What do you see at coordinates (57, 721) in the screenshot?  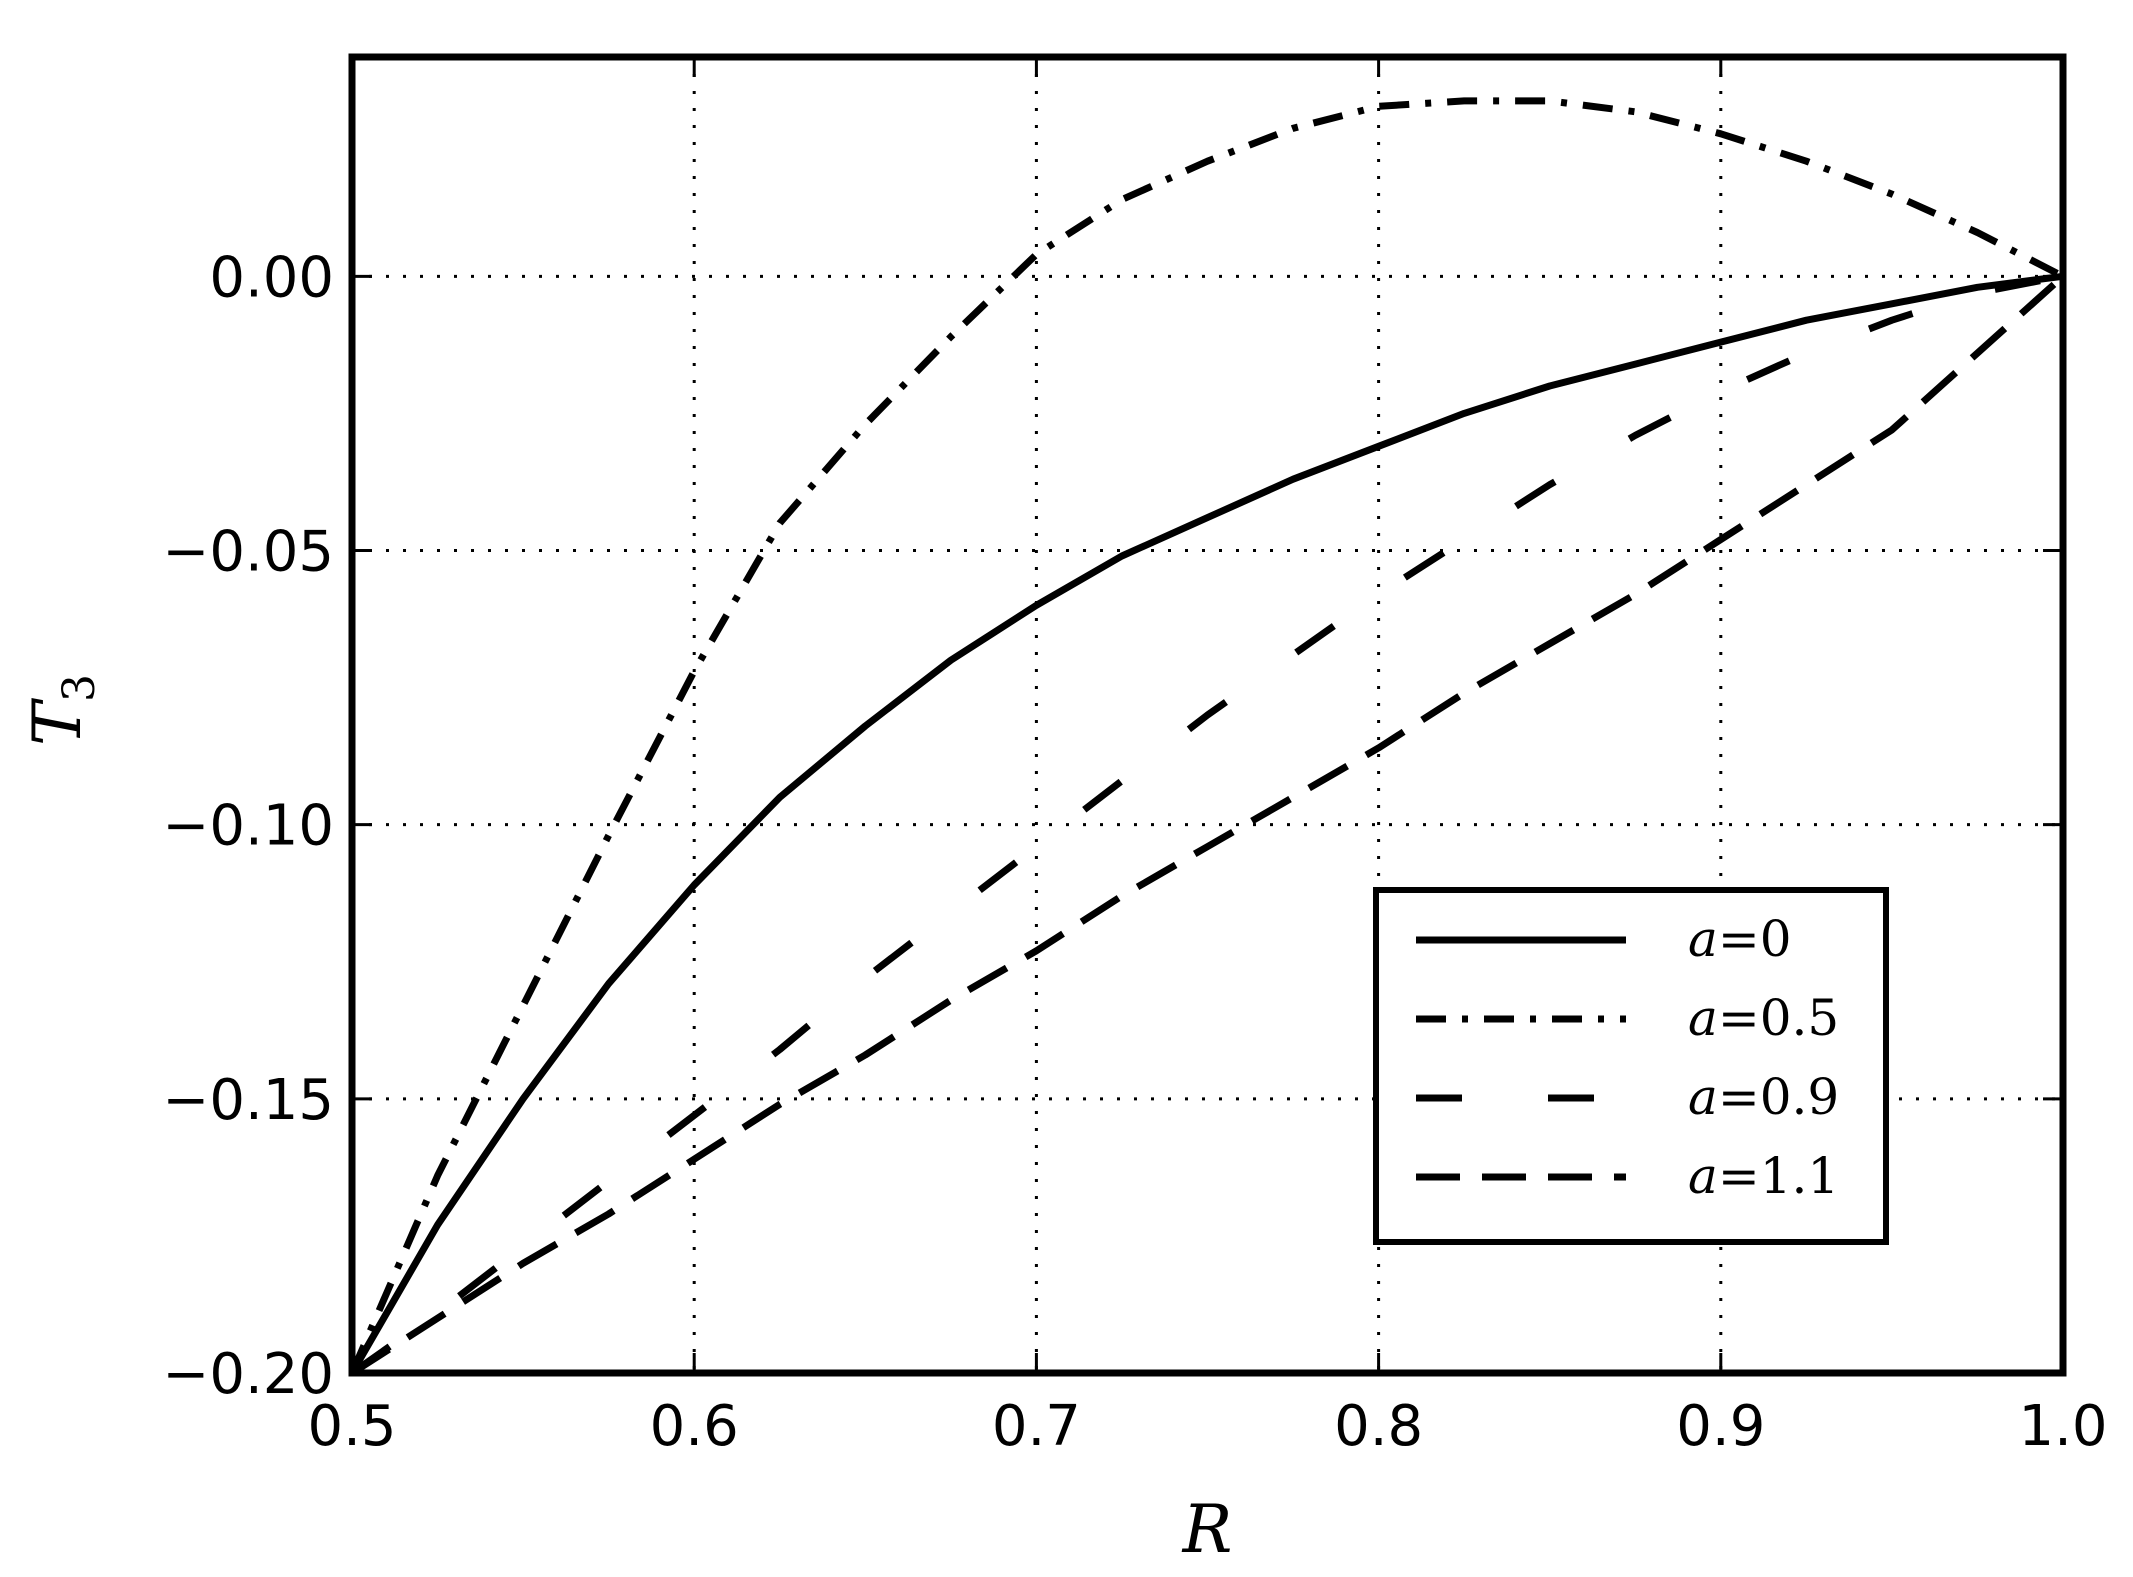 I see `y-axis-label-main: T` at bounding box center [57, 721].